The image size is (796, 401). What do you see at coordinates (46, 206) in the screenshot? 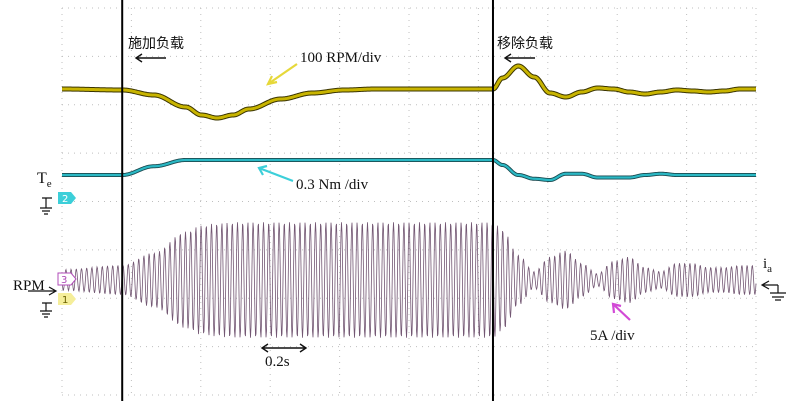
I see `ground-symbol-te` at bounding box center [46, 206].